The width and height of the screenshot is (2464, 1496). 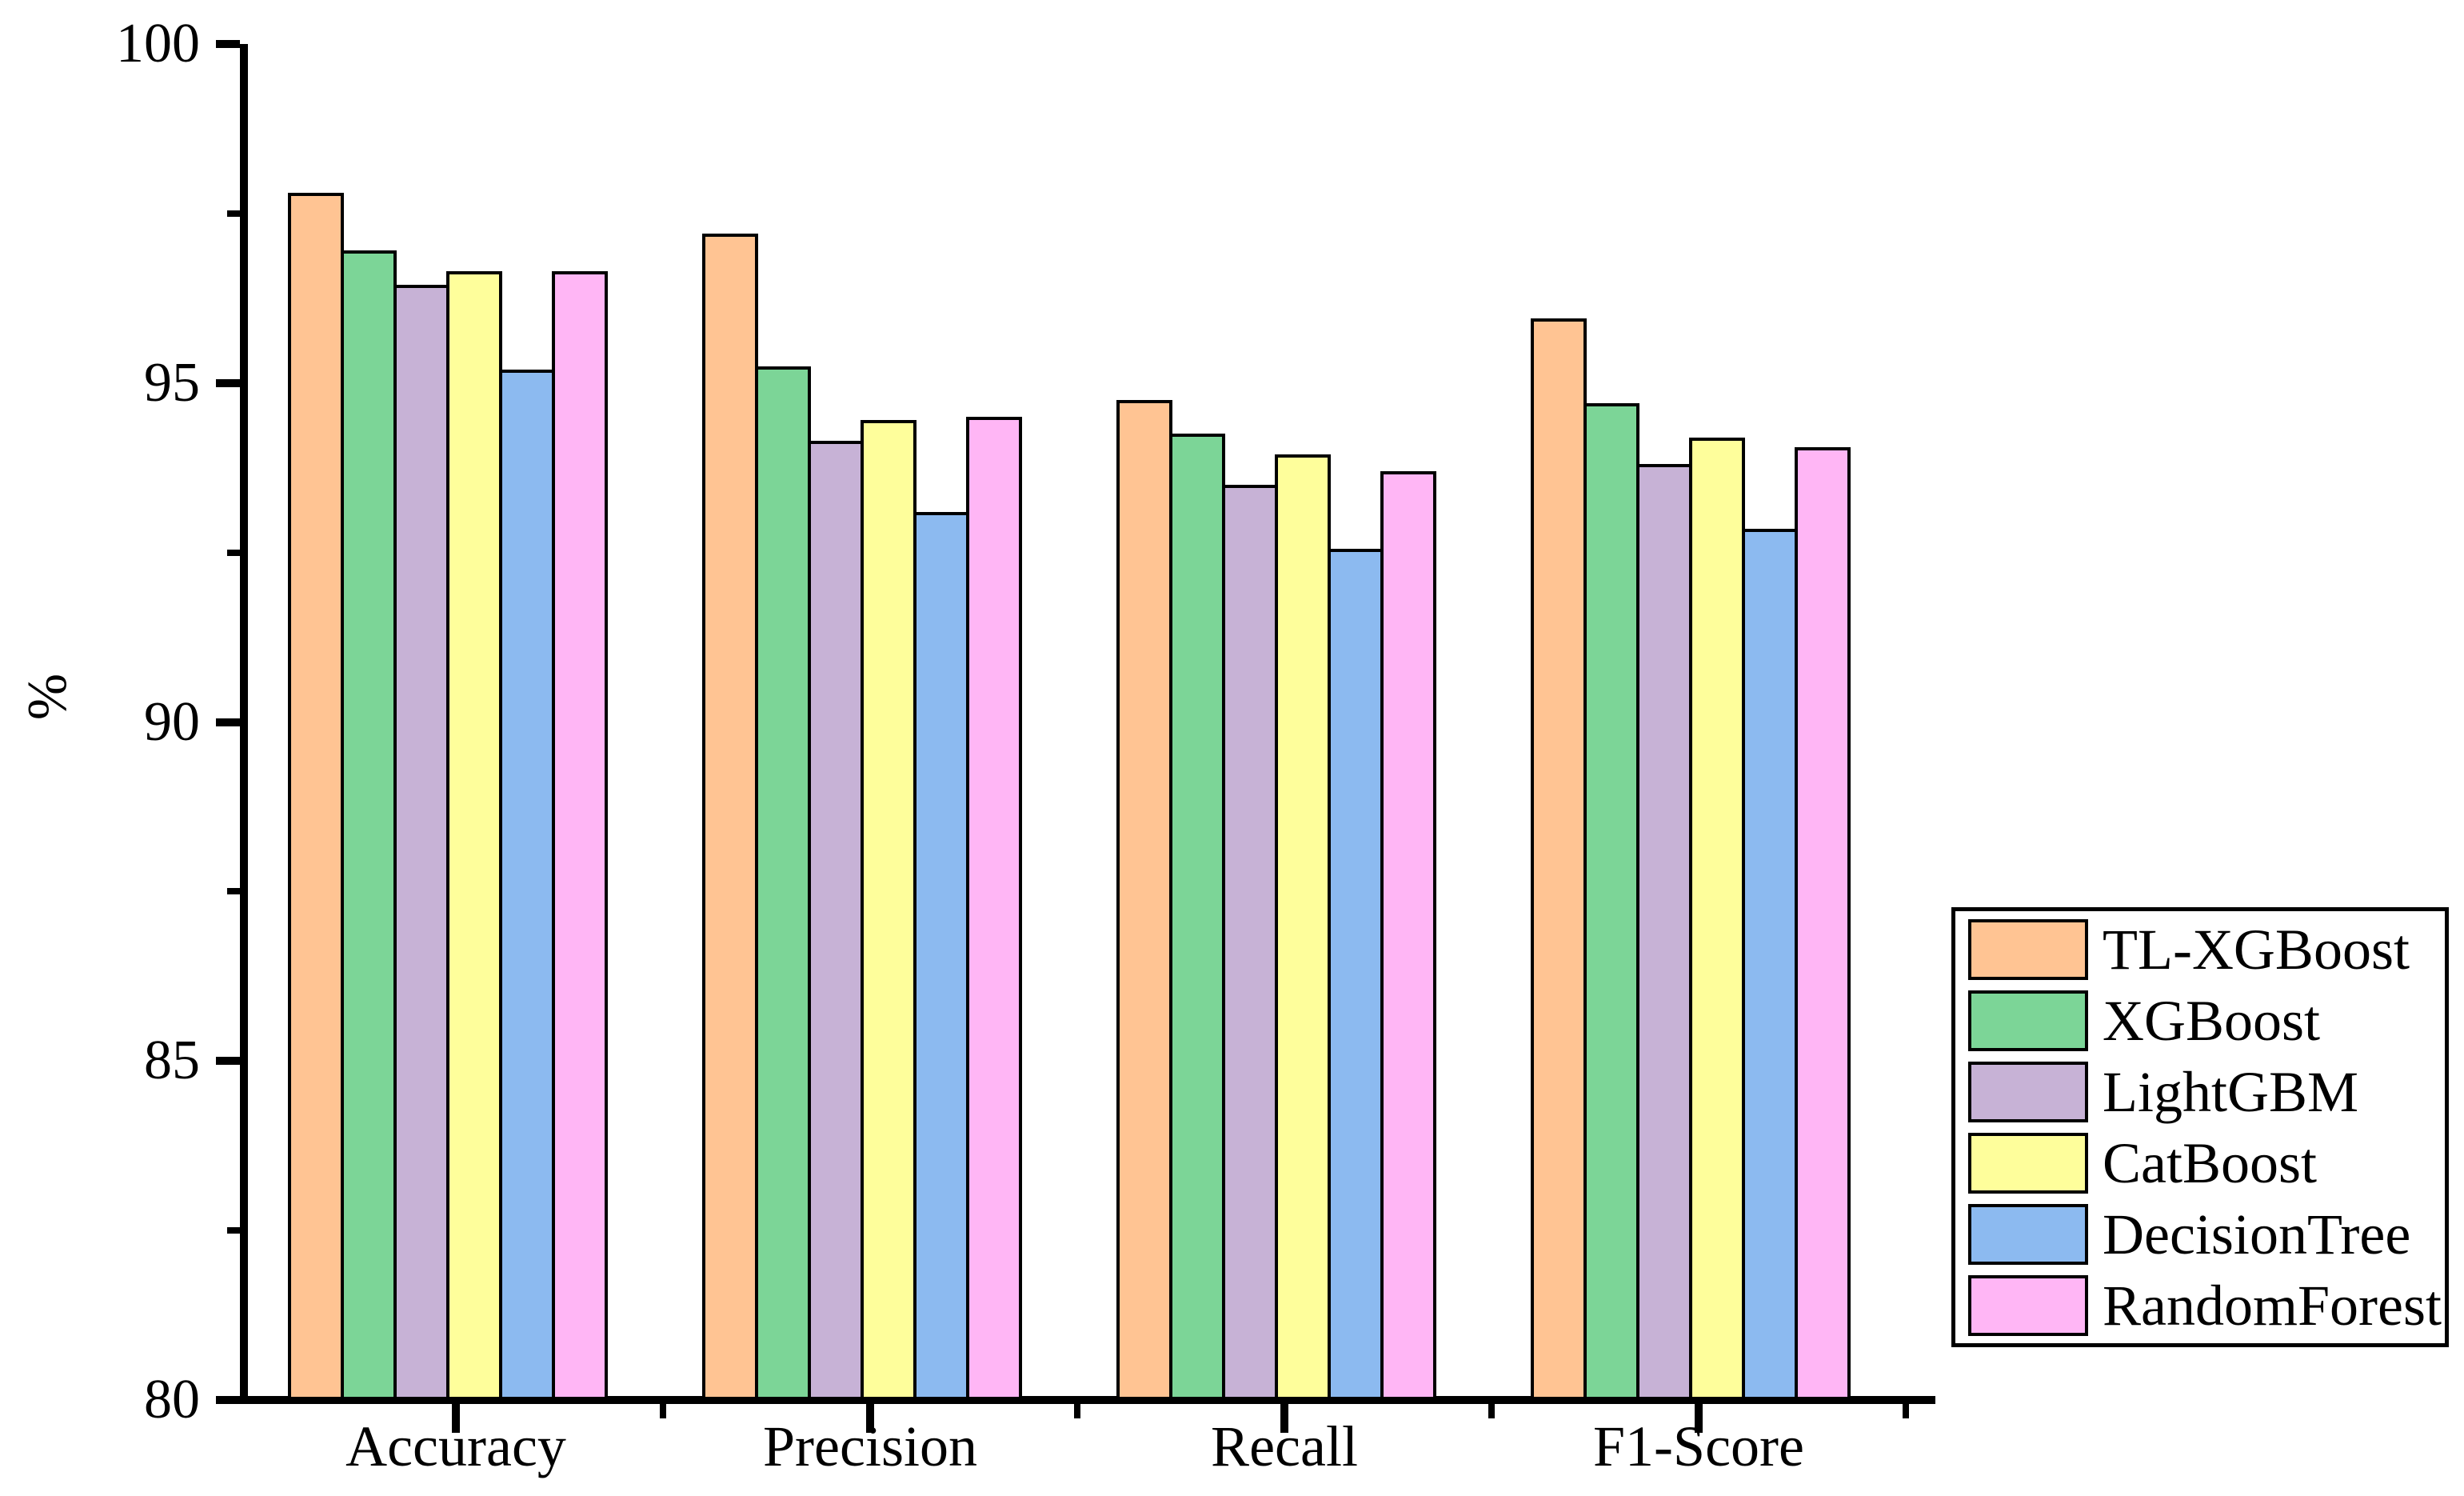 What do you see at coordinates (2212, 1020) in the screenshot?
I see `legend-label: XGBoost` at bounding box center [2212, 1020].